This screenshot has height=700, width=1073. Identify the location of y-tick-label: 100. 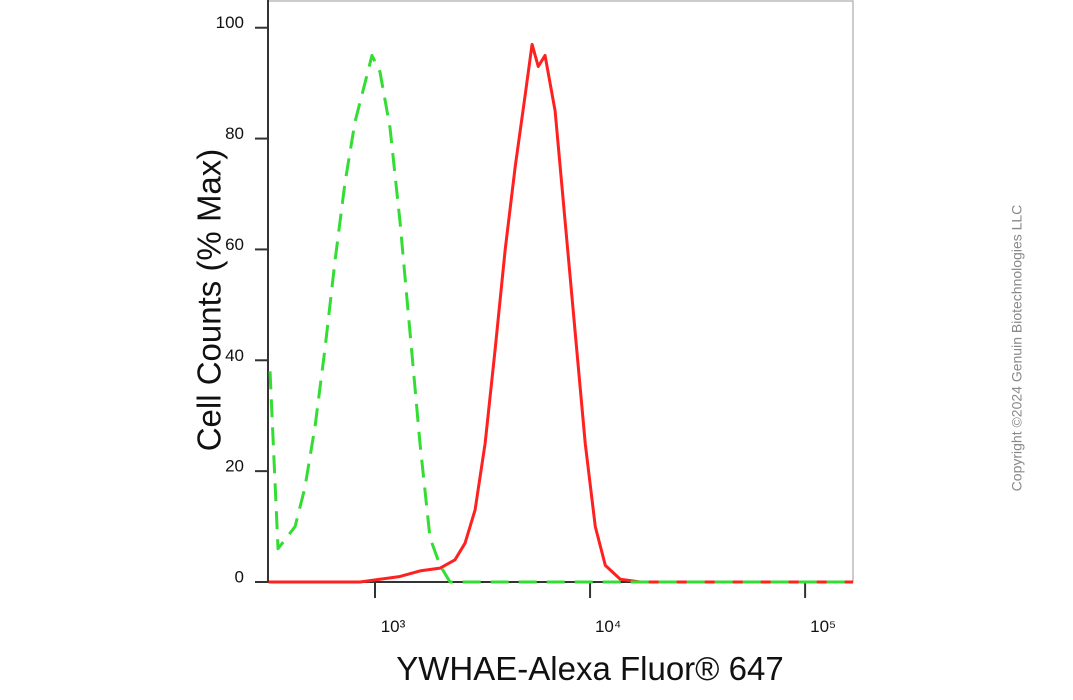
(230, 22).